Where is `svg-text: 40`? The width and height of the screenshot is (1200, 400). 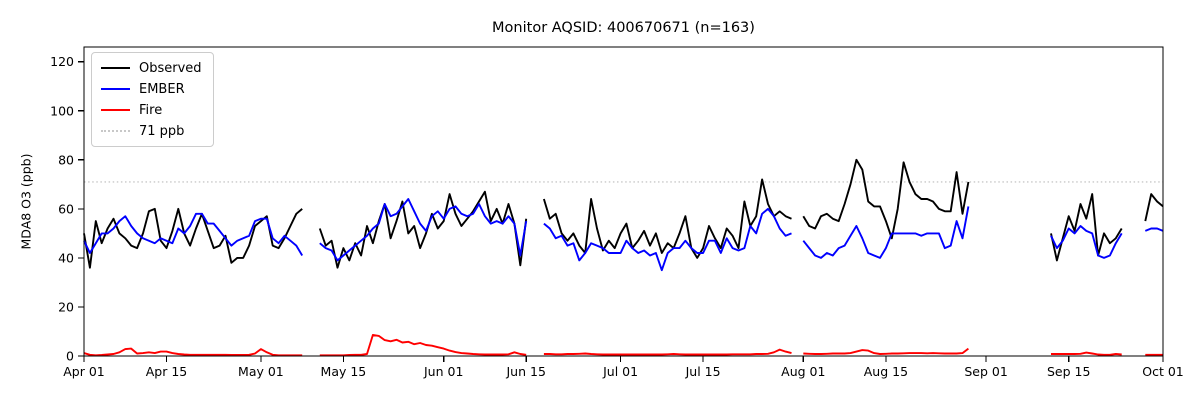
svg-text: 40 is located at coordinates (66, 257).